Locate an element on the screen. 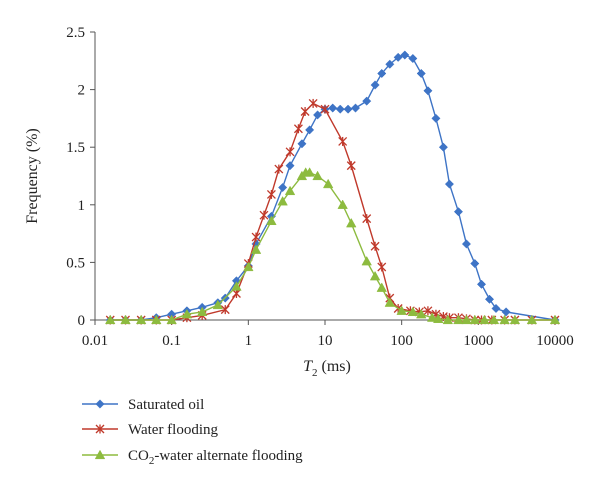 The width and height of the screenshot is (600, 487). y-axis-title: Frequency (%) is located at coordinates (32, 176).